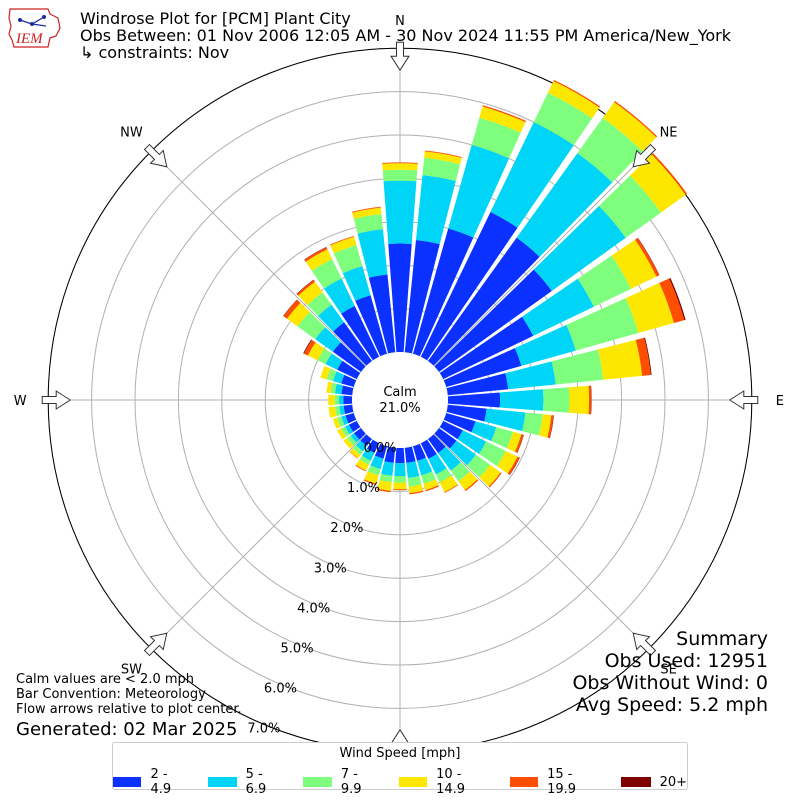 The image size is (800, 800). Describe the element at coordinates (363, 488) in the screenshot. I see `radial-tick-label: 1.0%` at that location.